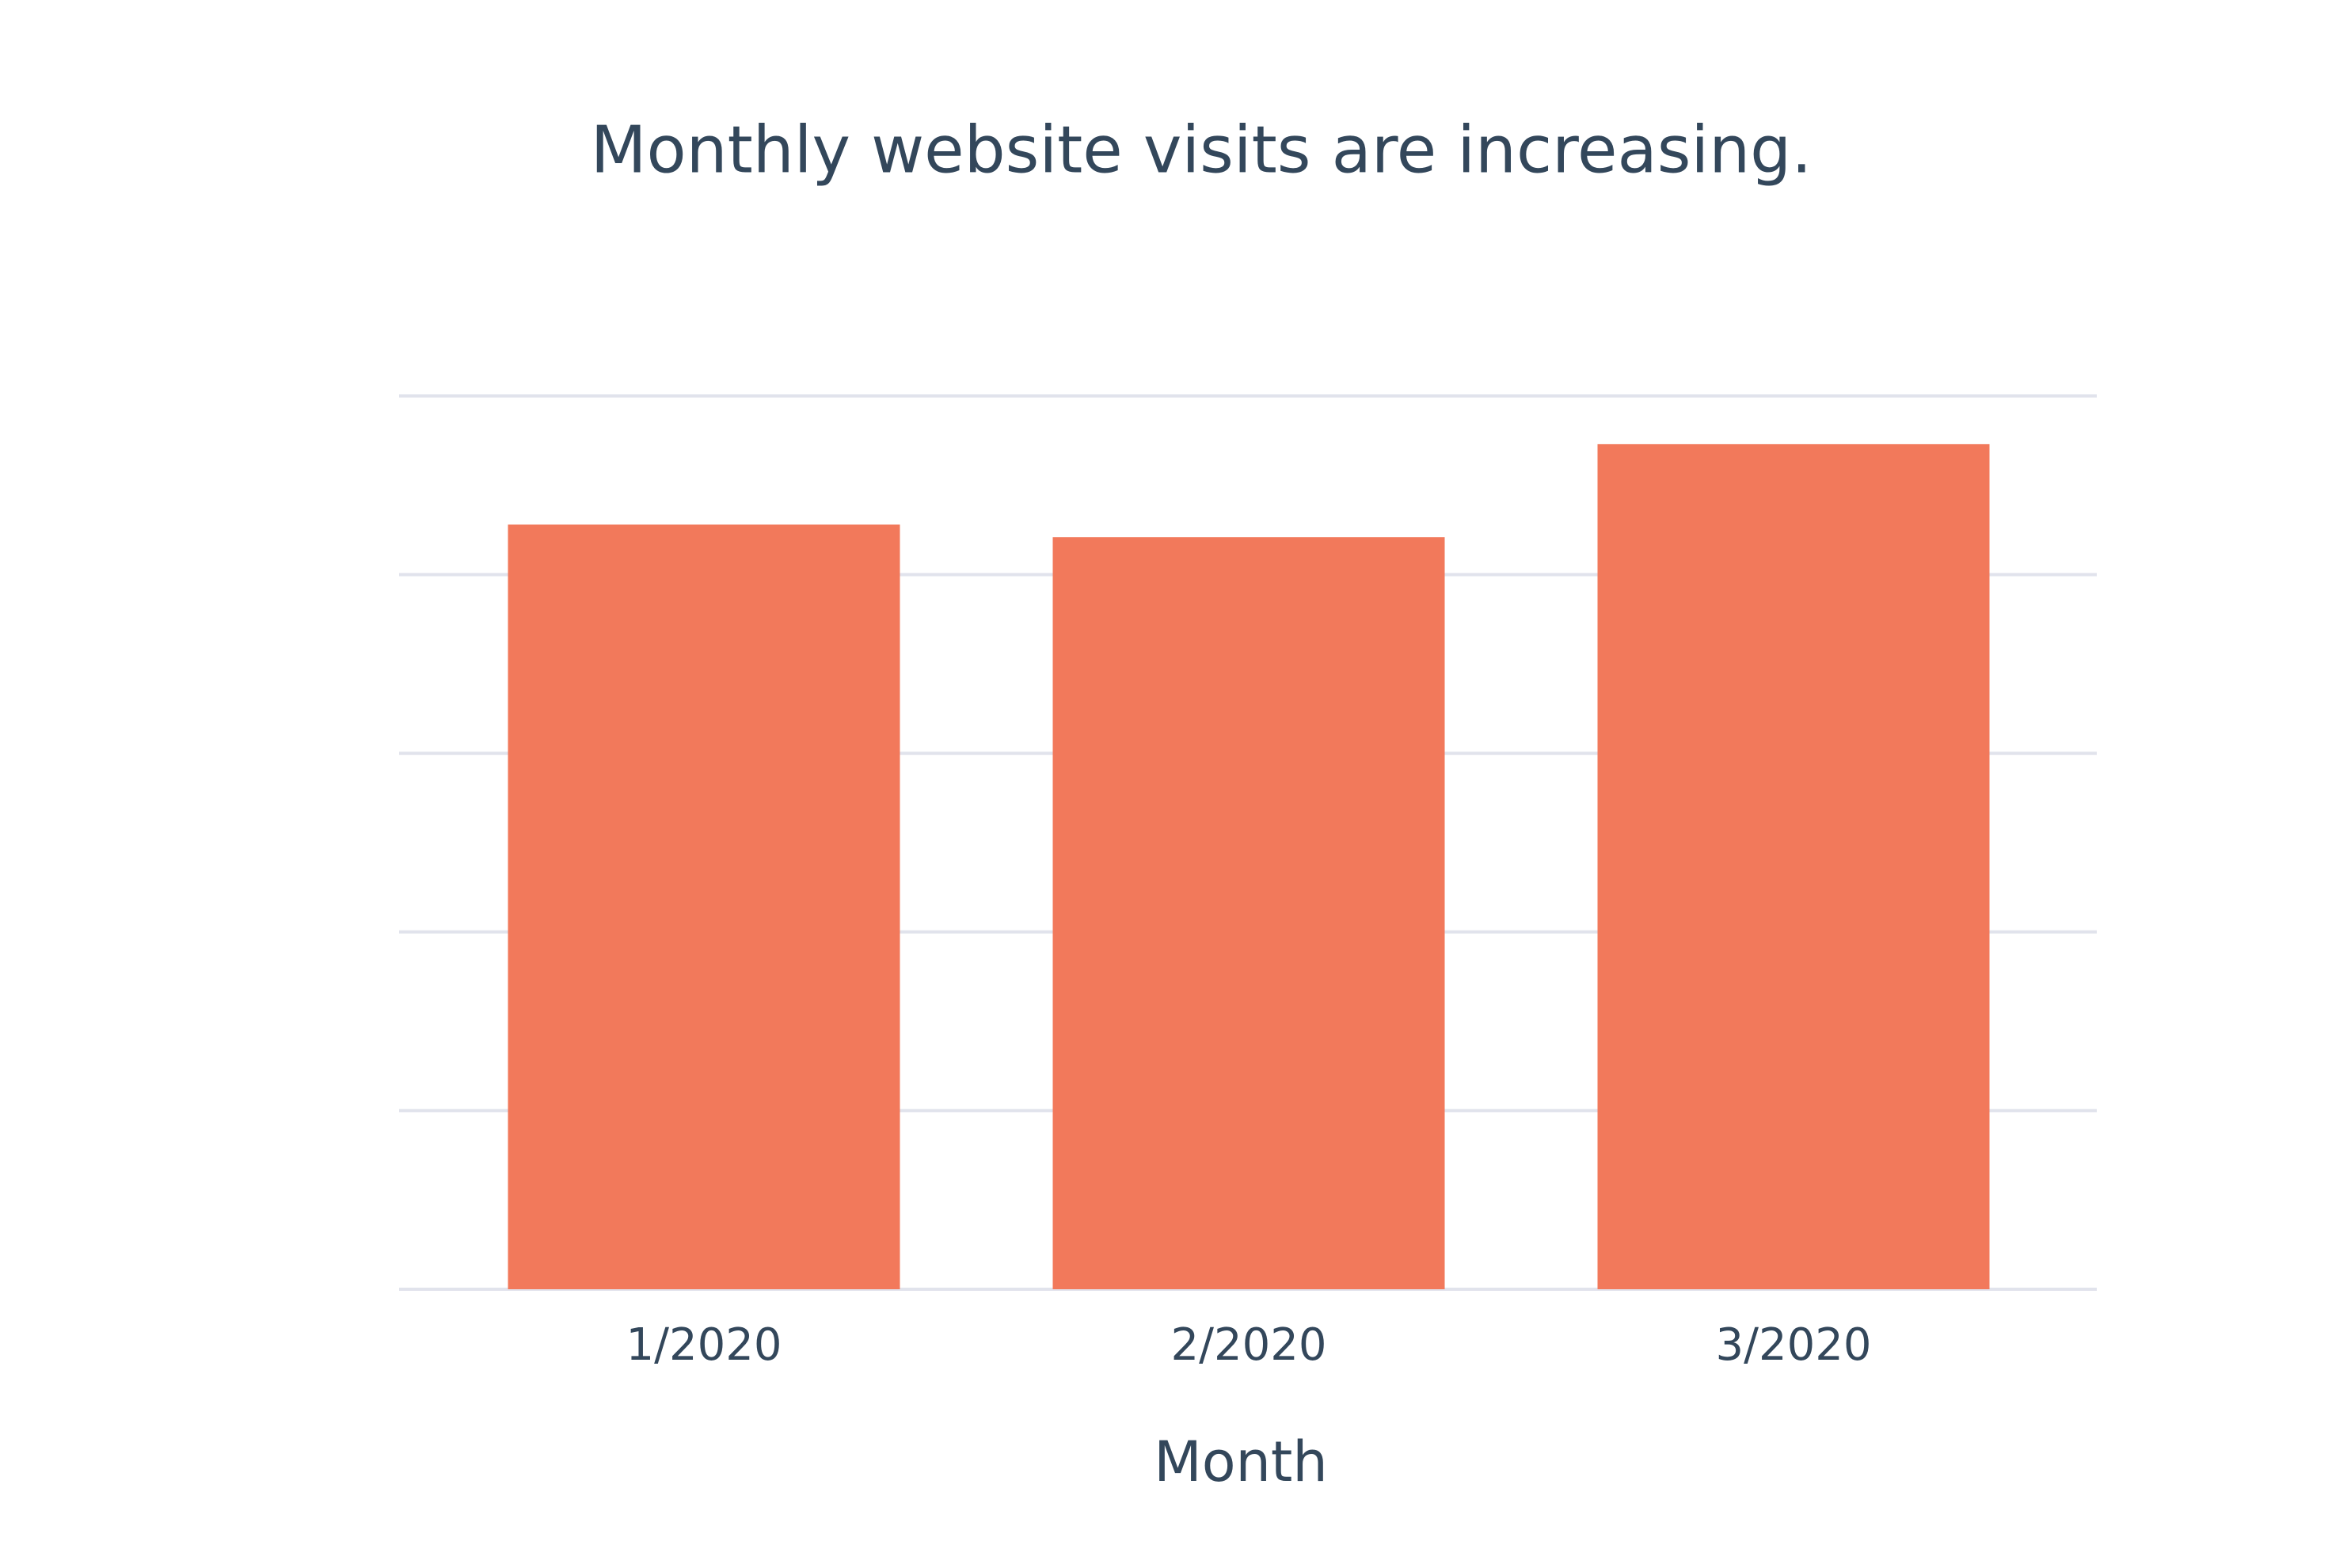  I want to click on x-axis-label: Month, so click(1240, 1461).